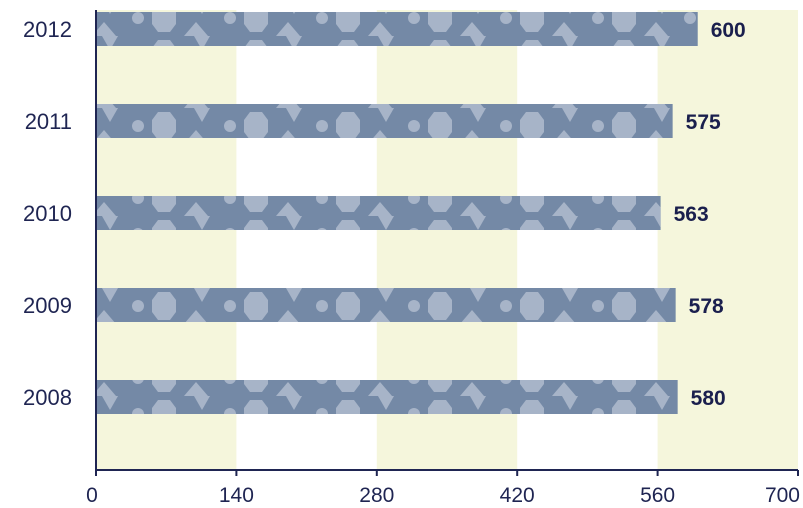  What do you see at coordinates (691, 214) in the screenshot?
I see `value-label: 563` at bounding box center [691, 214].